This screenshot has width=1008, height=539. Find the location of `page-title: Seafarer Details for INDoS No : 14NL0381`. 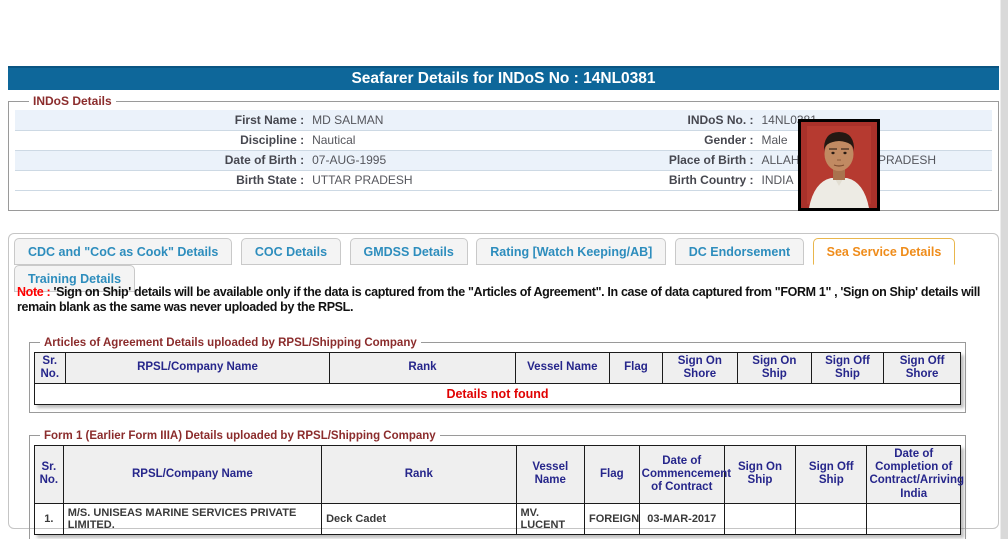

page-title: Seafarer Details for INDoS No : 14NL0381 is located at coordinates (503, 78).